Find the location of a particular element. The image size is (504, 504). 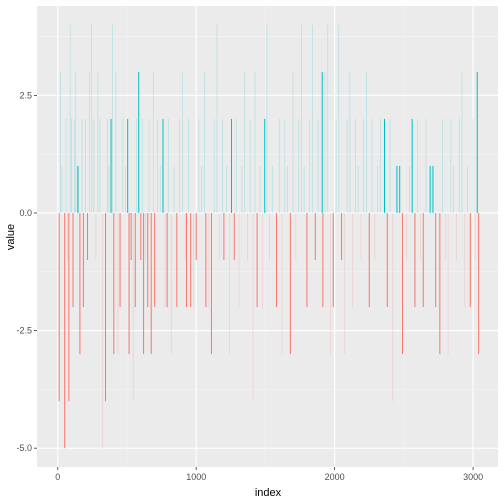

x-tick-label: 0 is located at coordinates (57, 477).